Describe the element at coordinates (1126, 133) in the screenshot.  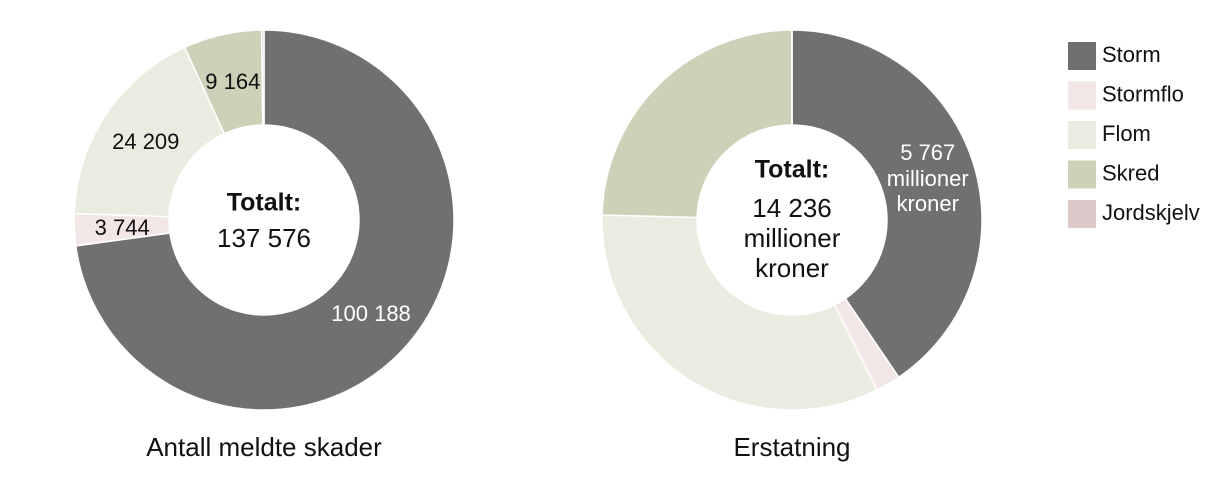
I see `legend-label: Flom` at that location.